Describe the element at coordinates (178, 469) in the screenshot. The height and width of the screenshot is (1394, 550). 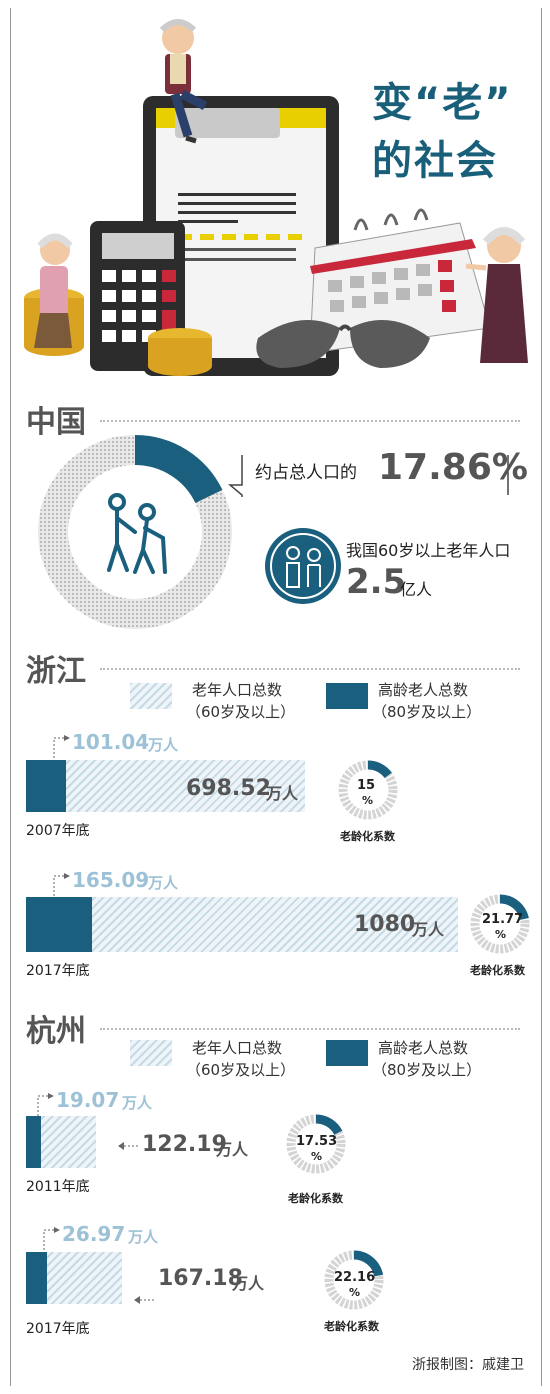
I see `donut-share-arc` at that location.